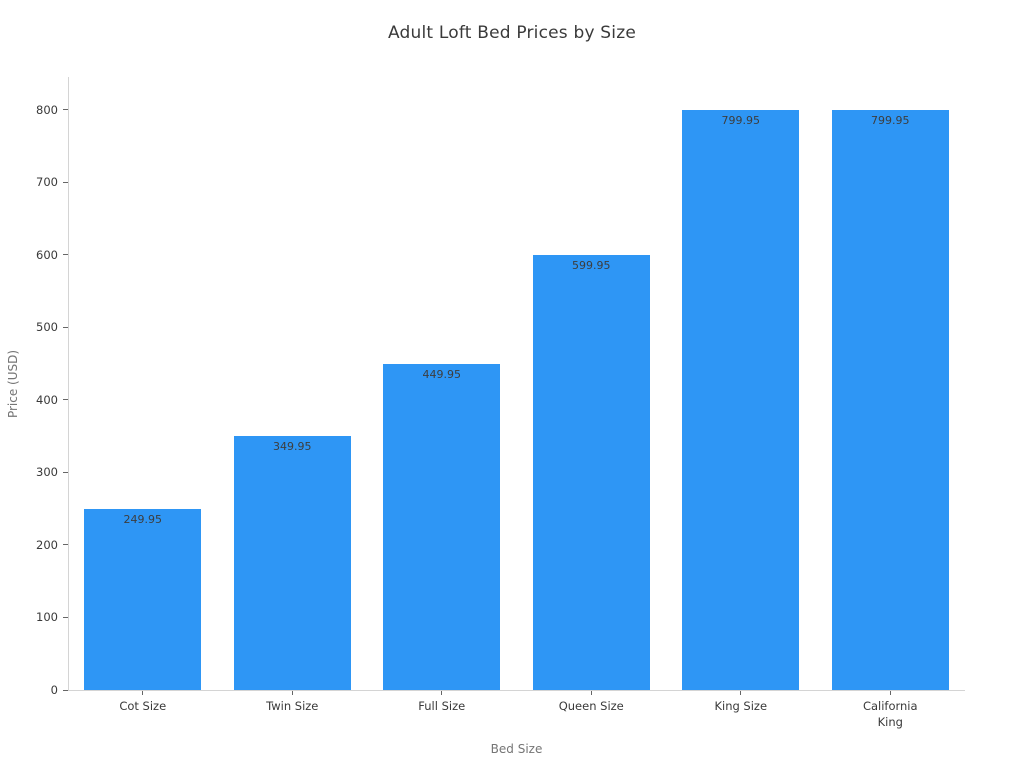  What do you see at coordinates (292, 447) in the screenshot?
I see `bar-value-label: 349.95` at bounding box center [292, 447].